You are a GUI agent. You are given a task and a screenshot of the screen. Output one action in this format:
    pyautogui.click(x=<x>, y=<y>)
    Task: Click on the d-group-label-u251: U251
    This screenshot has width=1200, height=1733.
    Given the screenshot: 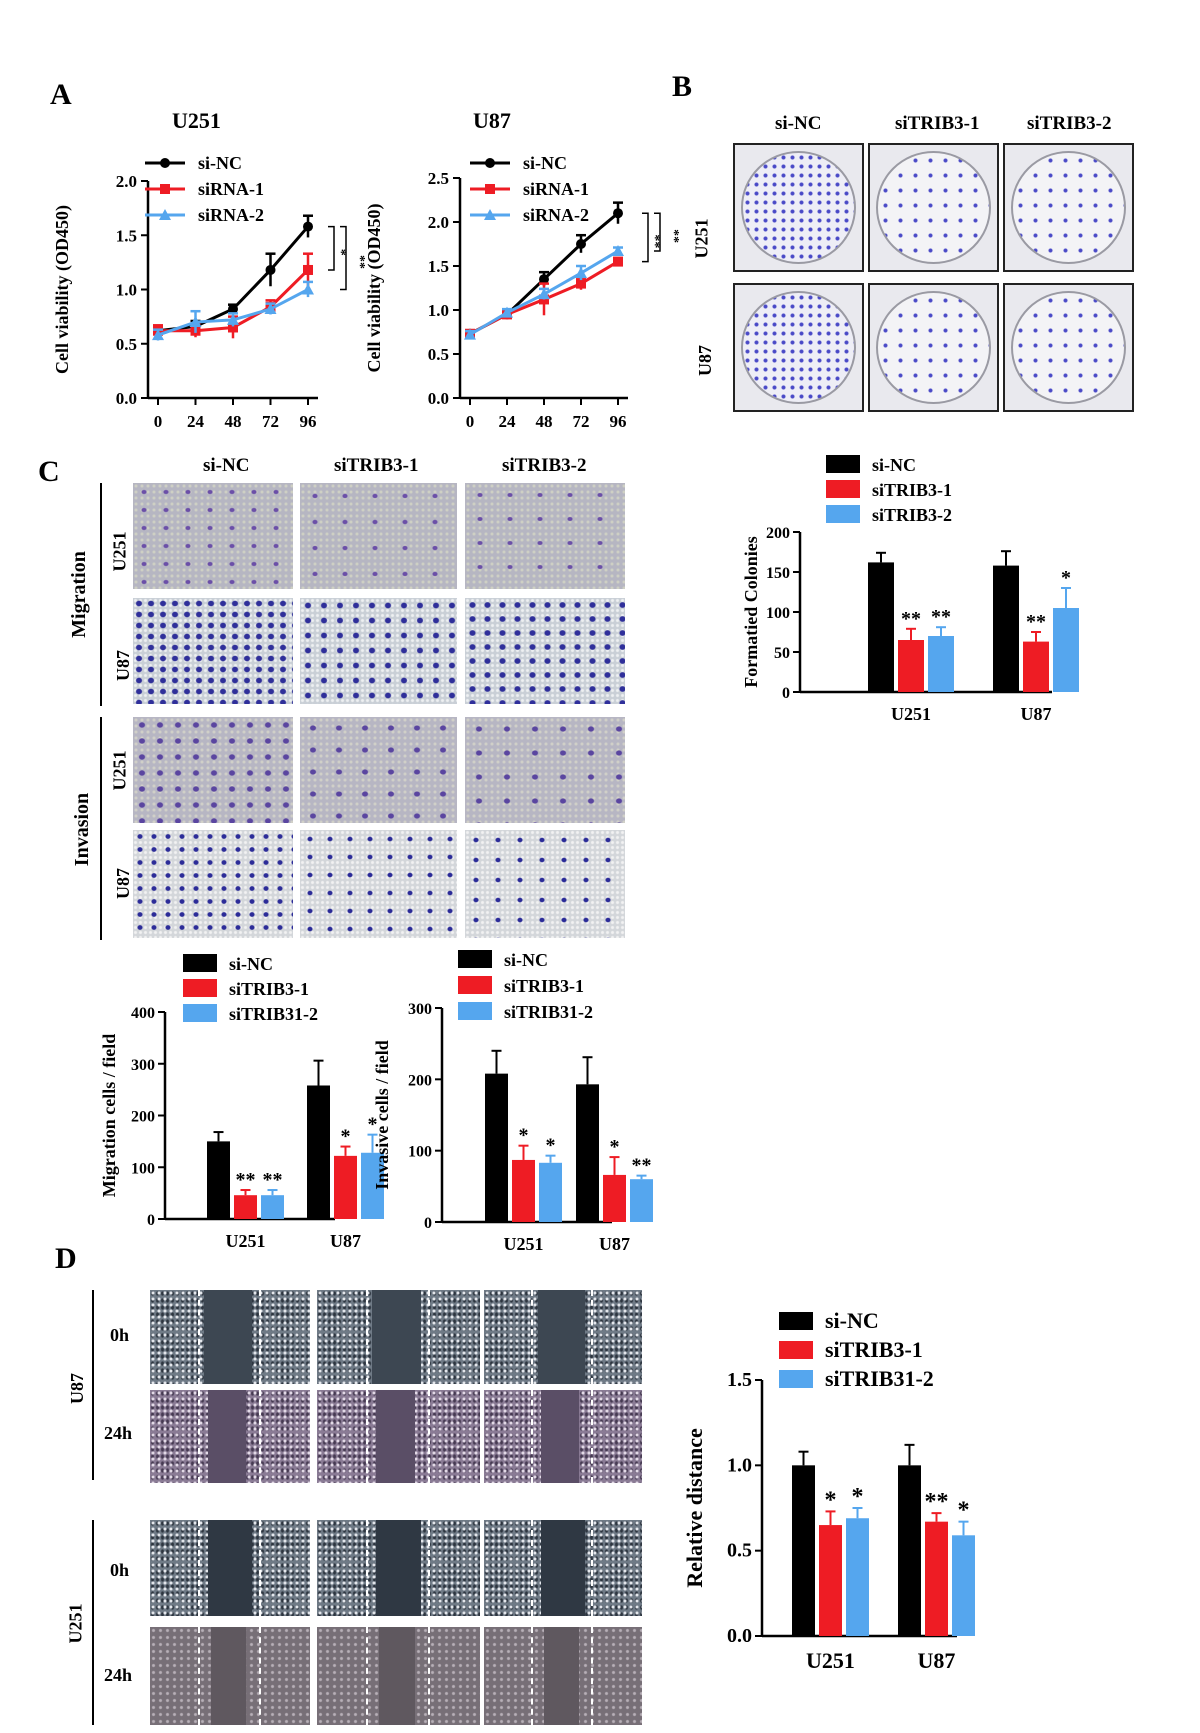 What is the action you would take?
    pyautogui.click(x=75, y=1623)
    